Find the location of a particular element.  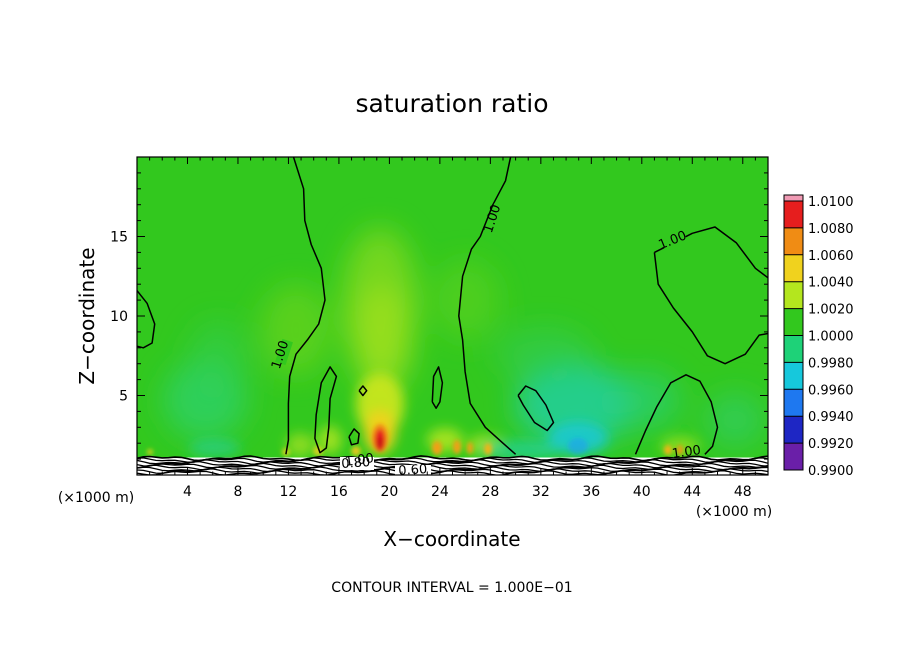

y-tick-label: 15 is located at coordinates (119, 238).